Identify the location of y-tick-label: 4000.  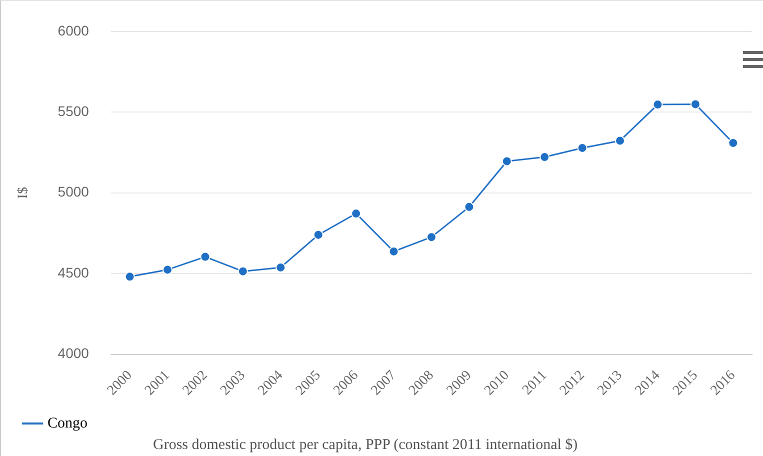
(74, 353).